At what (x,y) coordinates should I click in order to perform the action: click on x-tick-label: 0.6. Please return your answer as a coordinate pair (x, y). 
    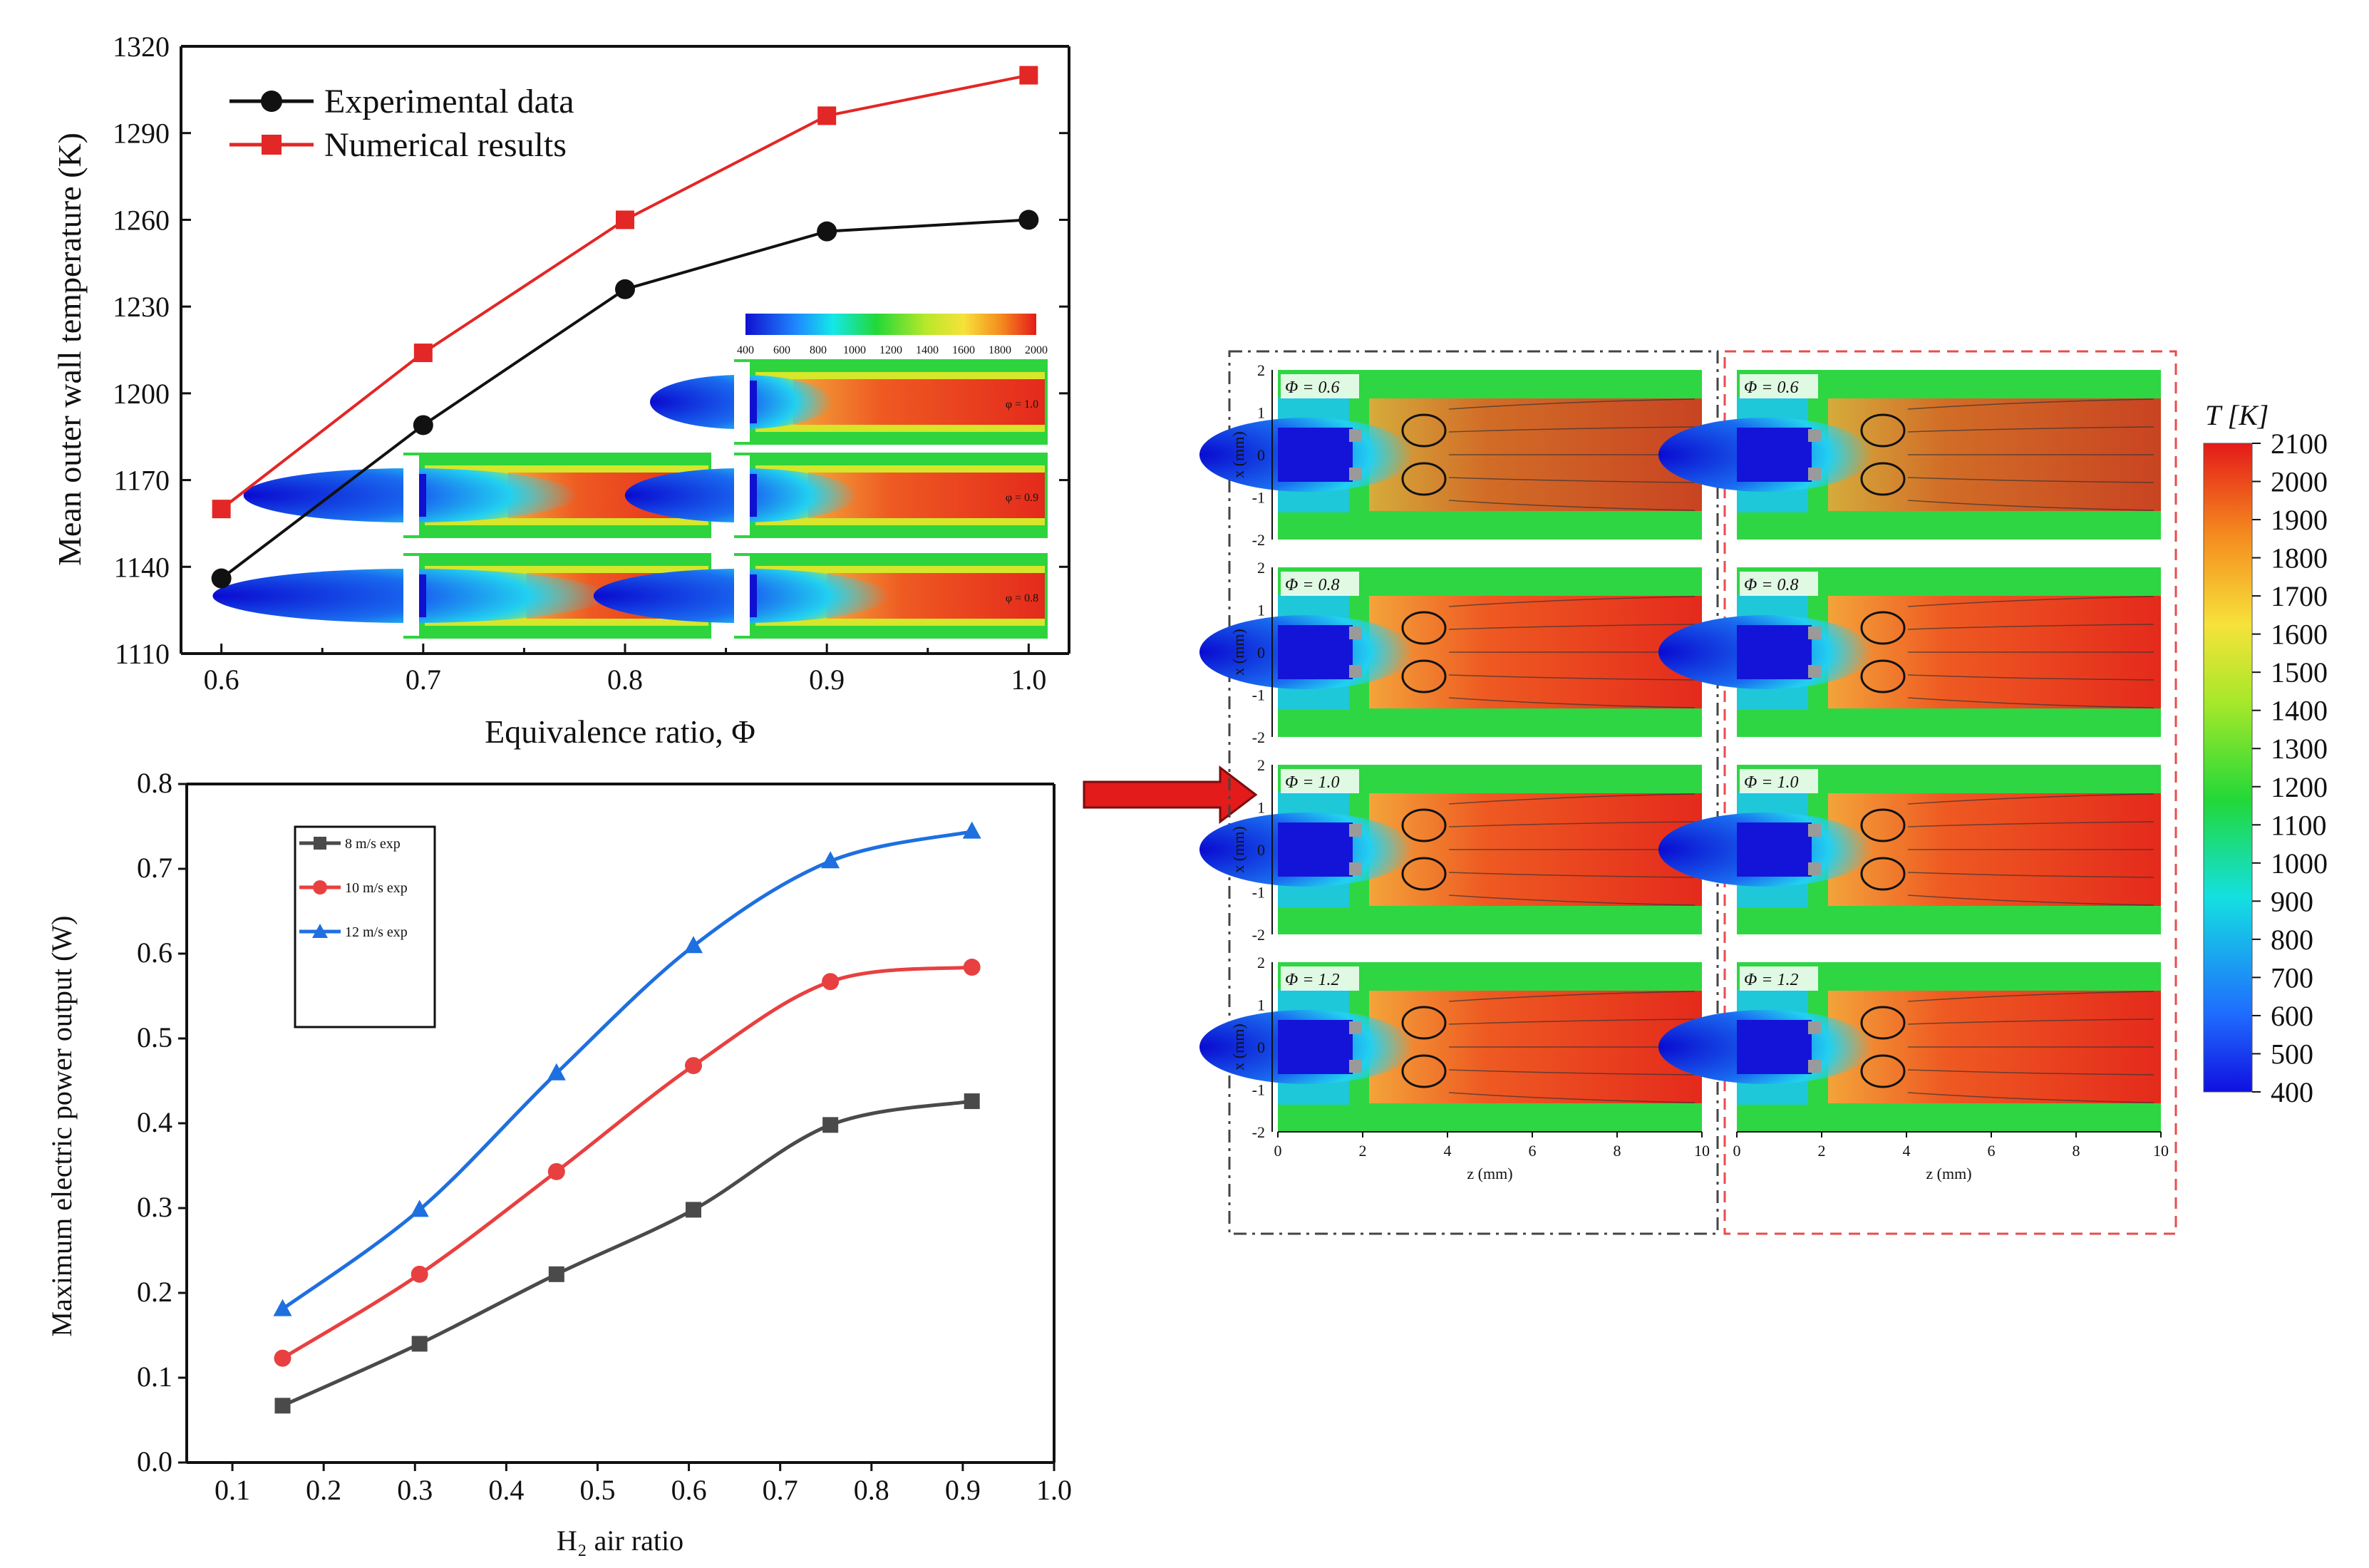
    Looking at the image, I should click on (689, 1490).